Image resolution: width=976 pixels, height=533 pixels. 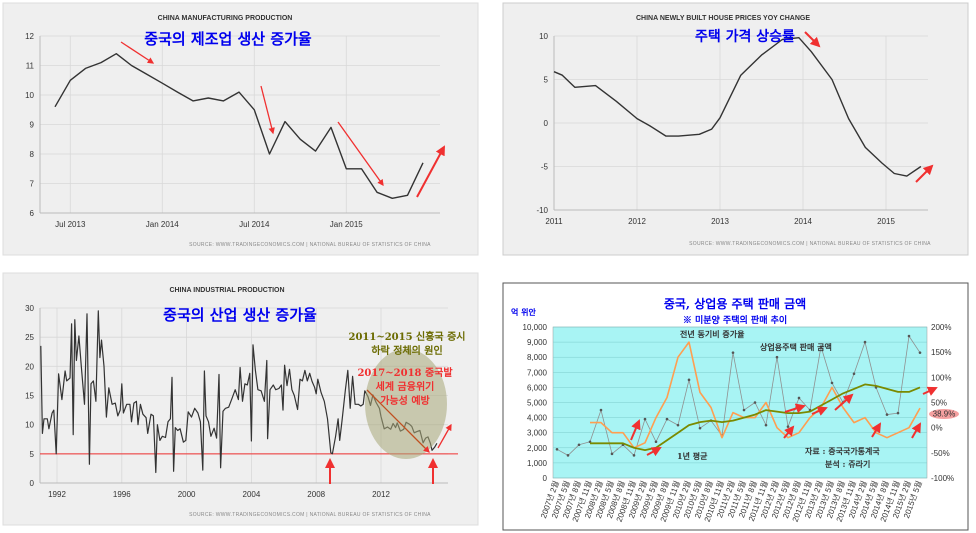 What do you see at coordinates (842, 451) in the screenshot?
I see `chart4-source-1: 자료 : 중국국가통계국` at bounding box center [842, 451].